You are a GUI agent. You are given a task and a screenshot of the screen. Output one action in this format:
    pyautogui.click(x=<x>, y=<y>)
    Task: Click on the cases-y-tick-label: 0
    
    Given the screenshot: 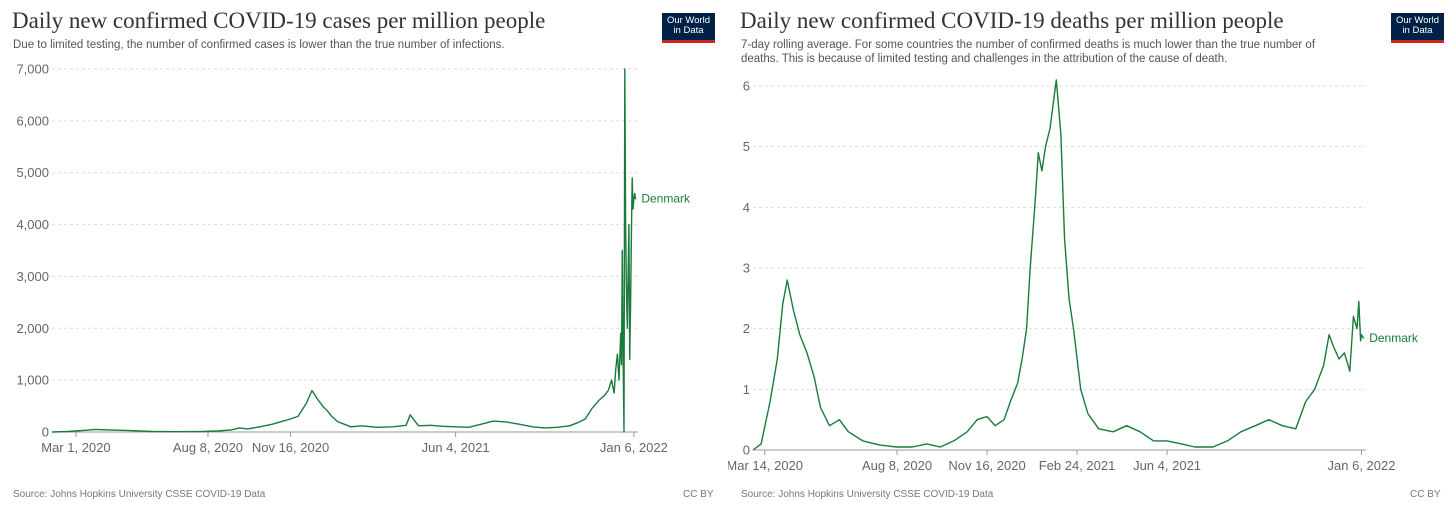 What is the action you would take?
    pyautogui.click(x=45, y=432)
    